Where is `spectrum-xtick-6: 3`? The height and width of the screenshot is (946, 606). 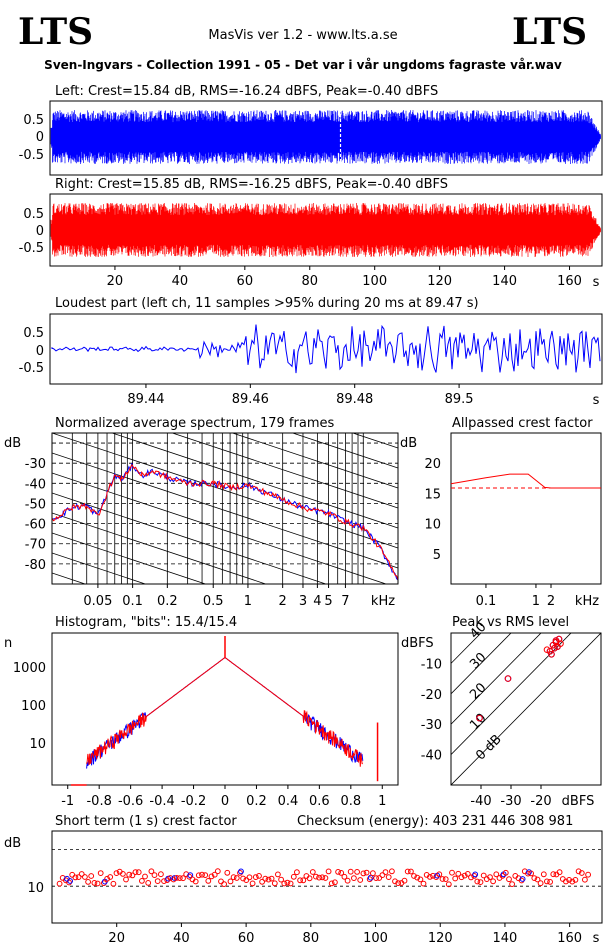 spectrum-xtick-6: 3 is located at coordinates (303, 601).